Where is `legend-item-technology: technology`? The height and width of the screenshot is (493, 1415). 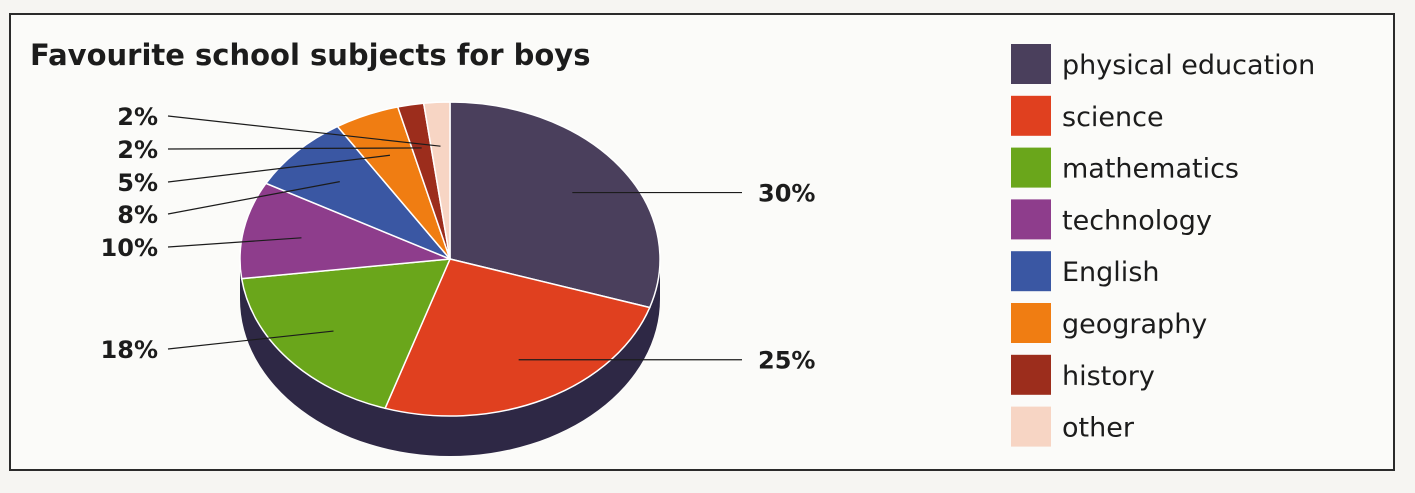
legend-item-technology: technology is located at coordinates (1111, 219).